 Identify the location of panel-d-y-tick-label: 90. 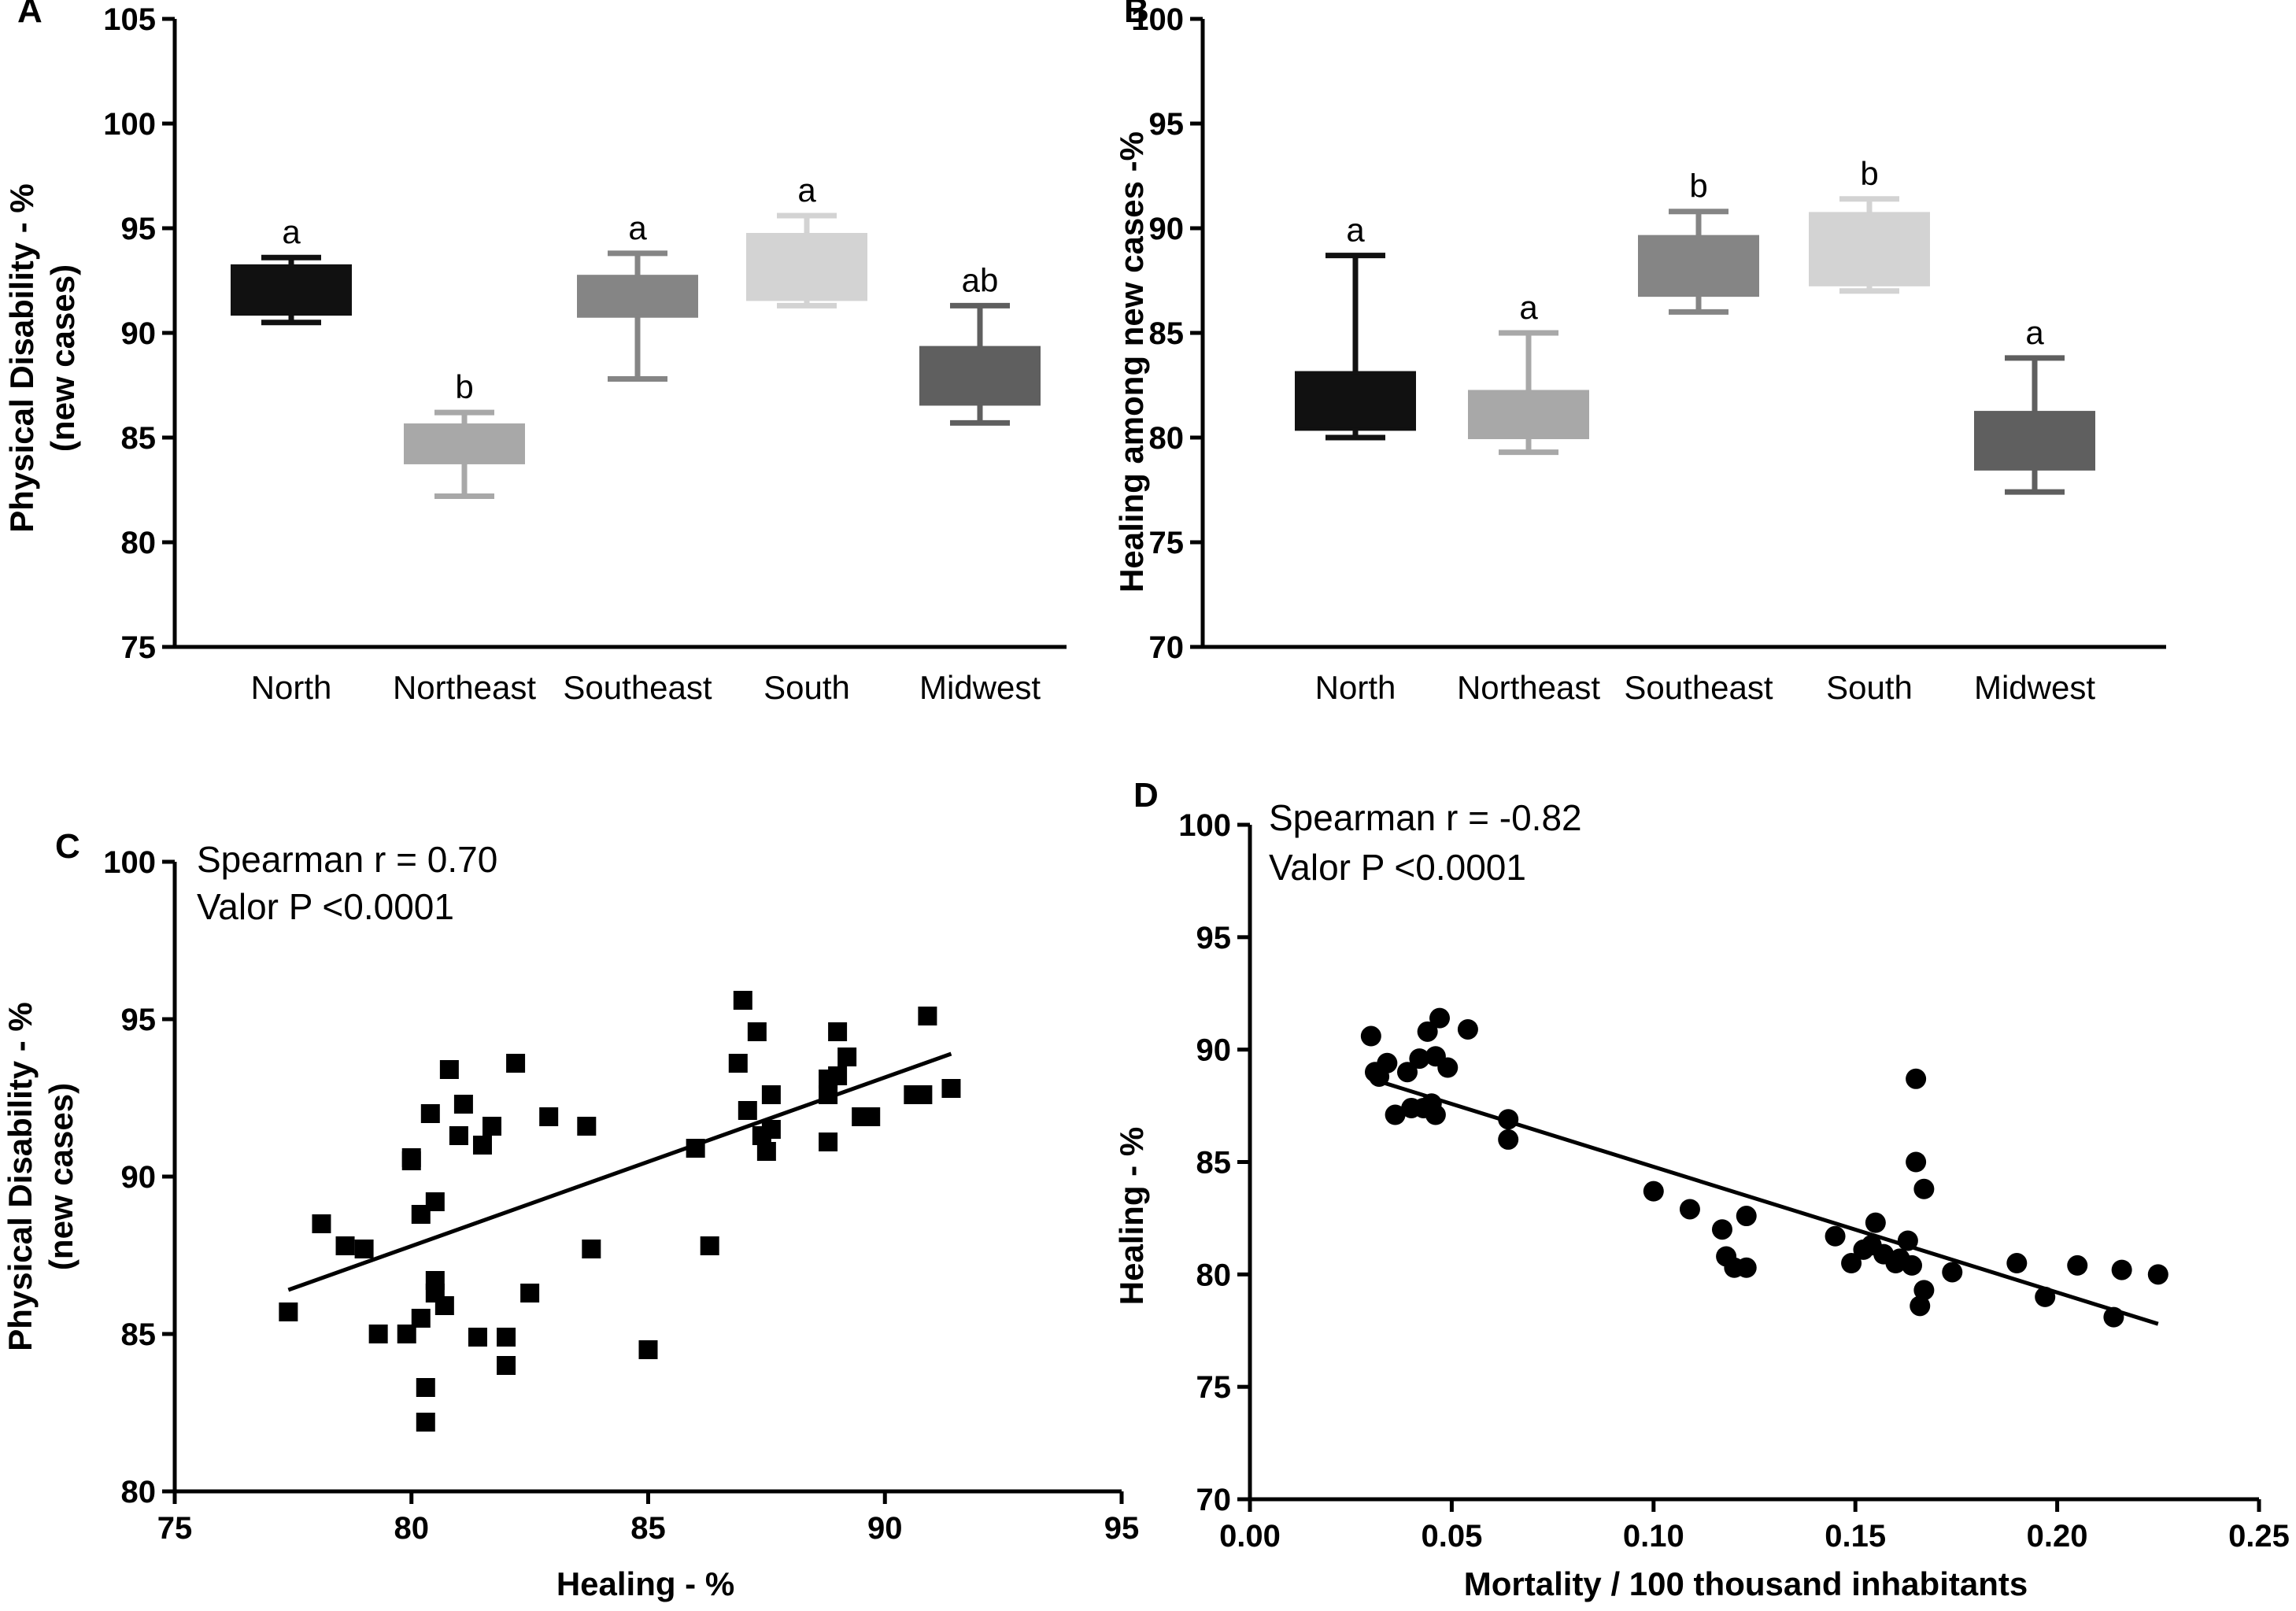
(1214, 1050).